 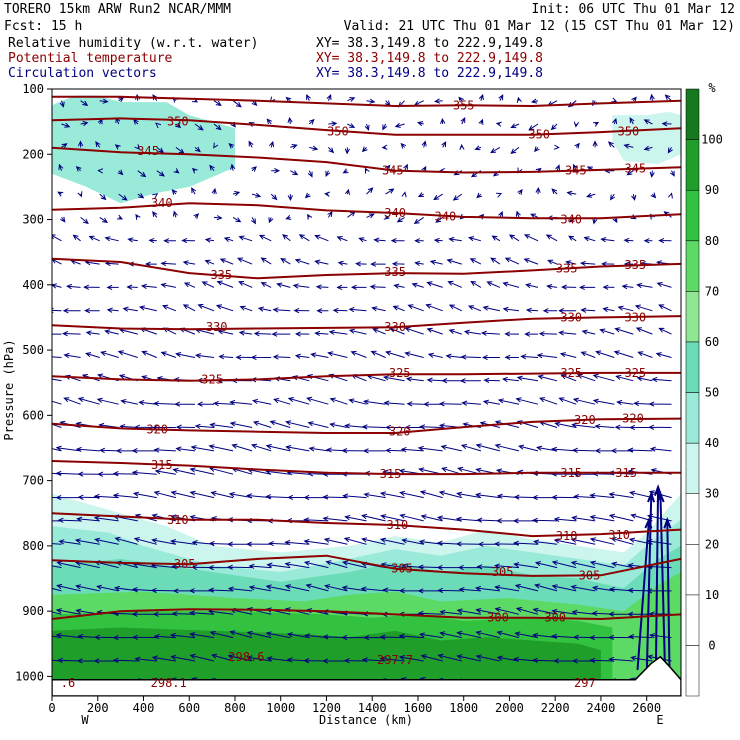 I want to click on theta-label: 305, so click(x=503, y=572).